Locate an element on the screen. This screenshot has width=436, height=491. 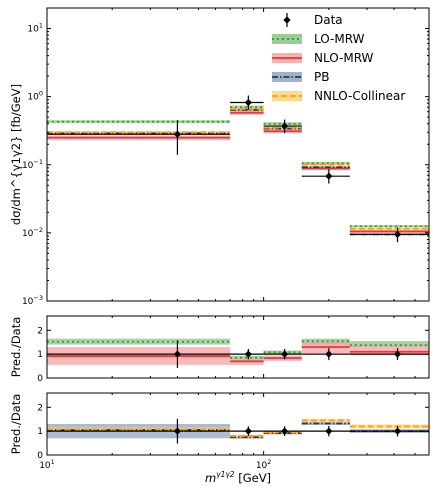
x-tick-label-1: 10² is located at coordinates (264, 464).